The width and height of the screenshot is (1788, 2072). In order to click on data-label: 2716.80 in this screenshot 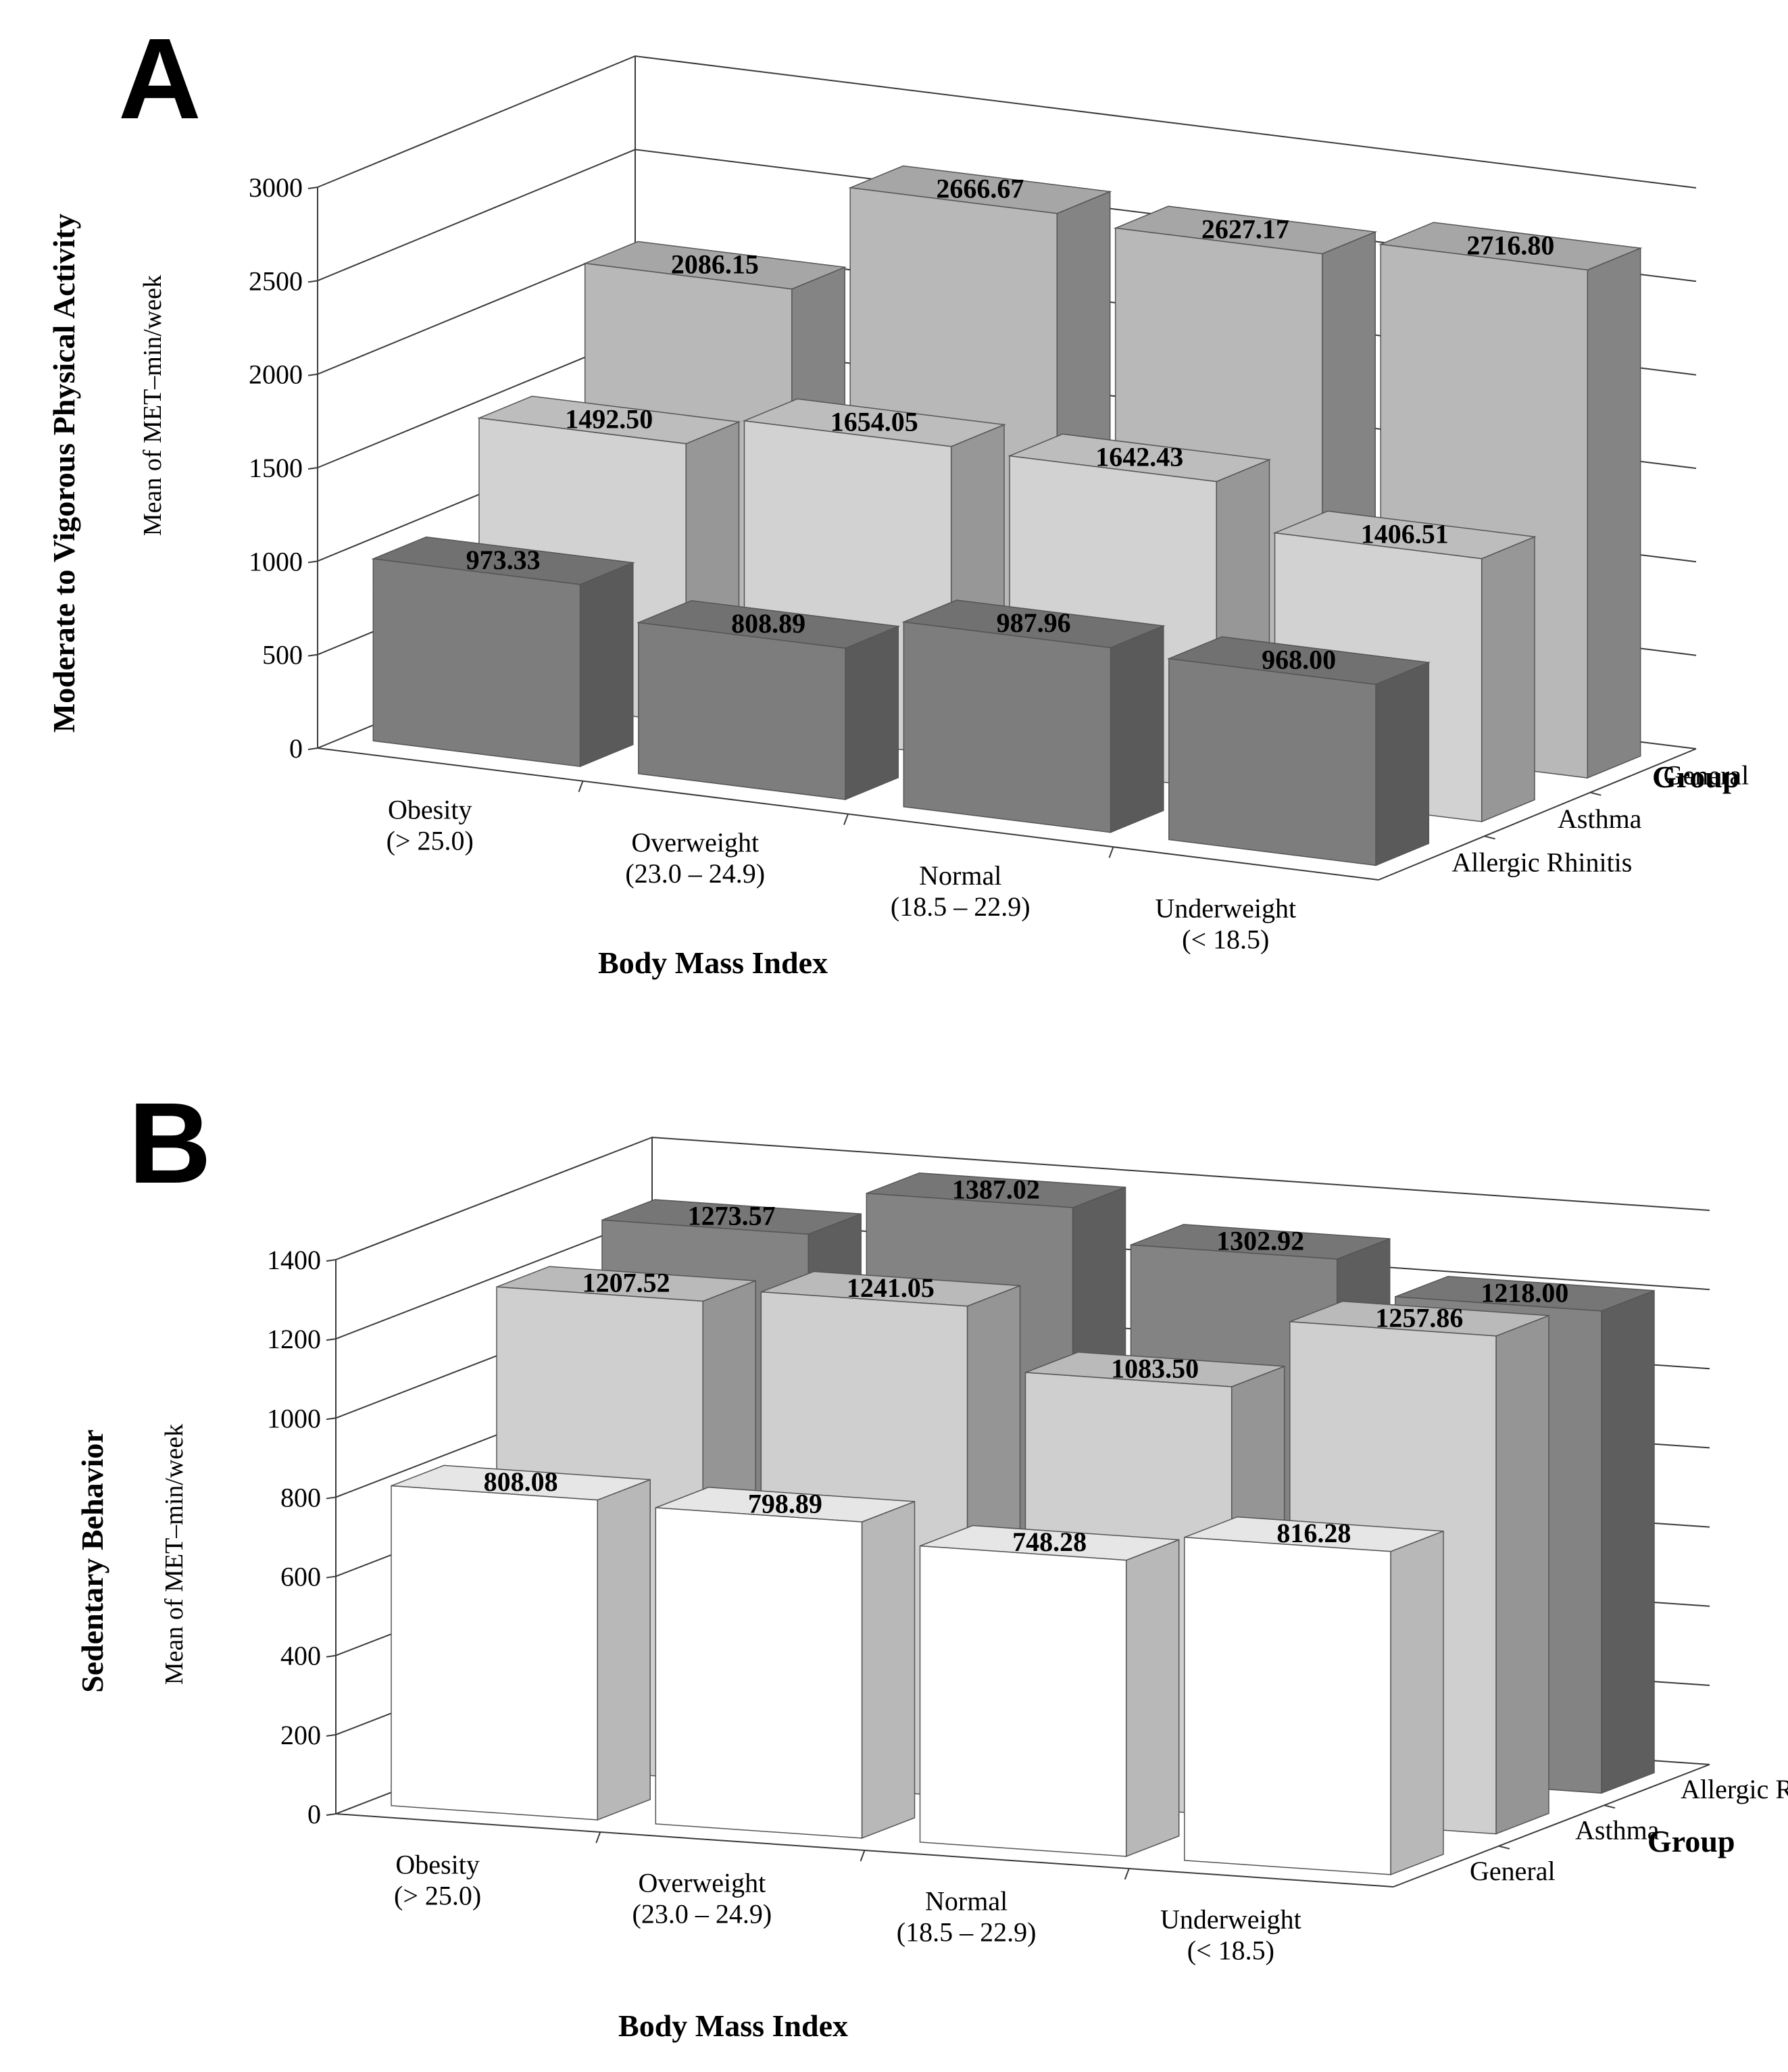, I will do `click(1510, 245)`.